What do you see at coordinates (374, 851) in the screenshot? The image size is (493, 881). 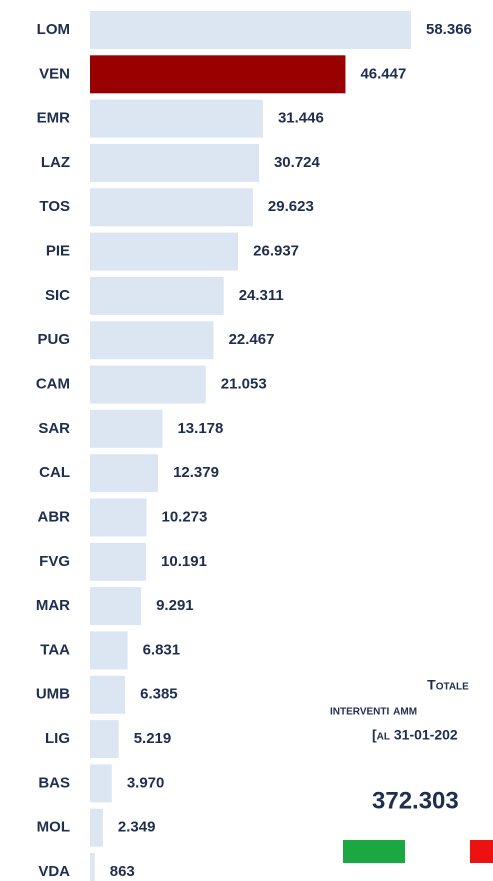 I see `flag-green` at bounding box center [374, 851].